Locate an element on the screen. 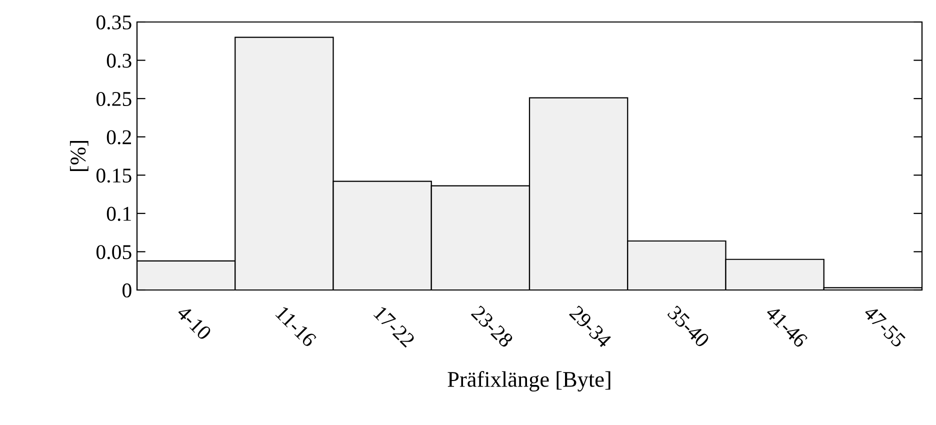 The width and height of the screenshot is (936, 425). y-tick-label: 0 is located at coordinates (127, 290).